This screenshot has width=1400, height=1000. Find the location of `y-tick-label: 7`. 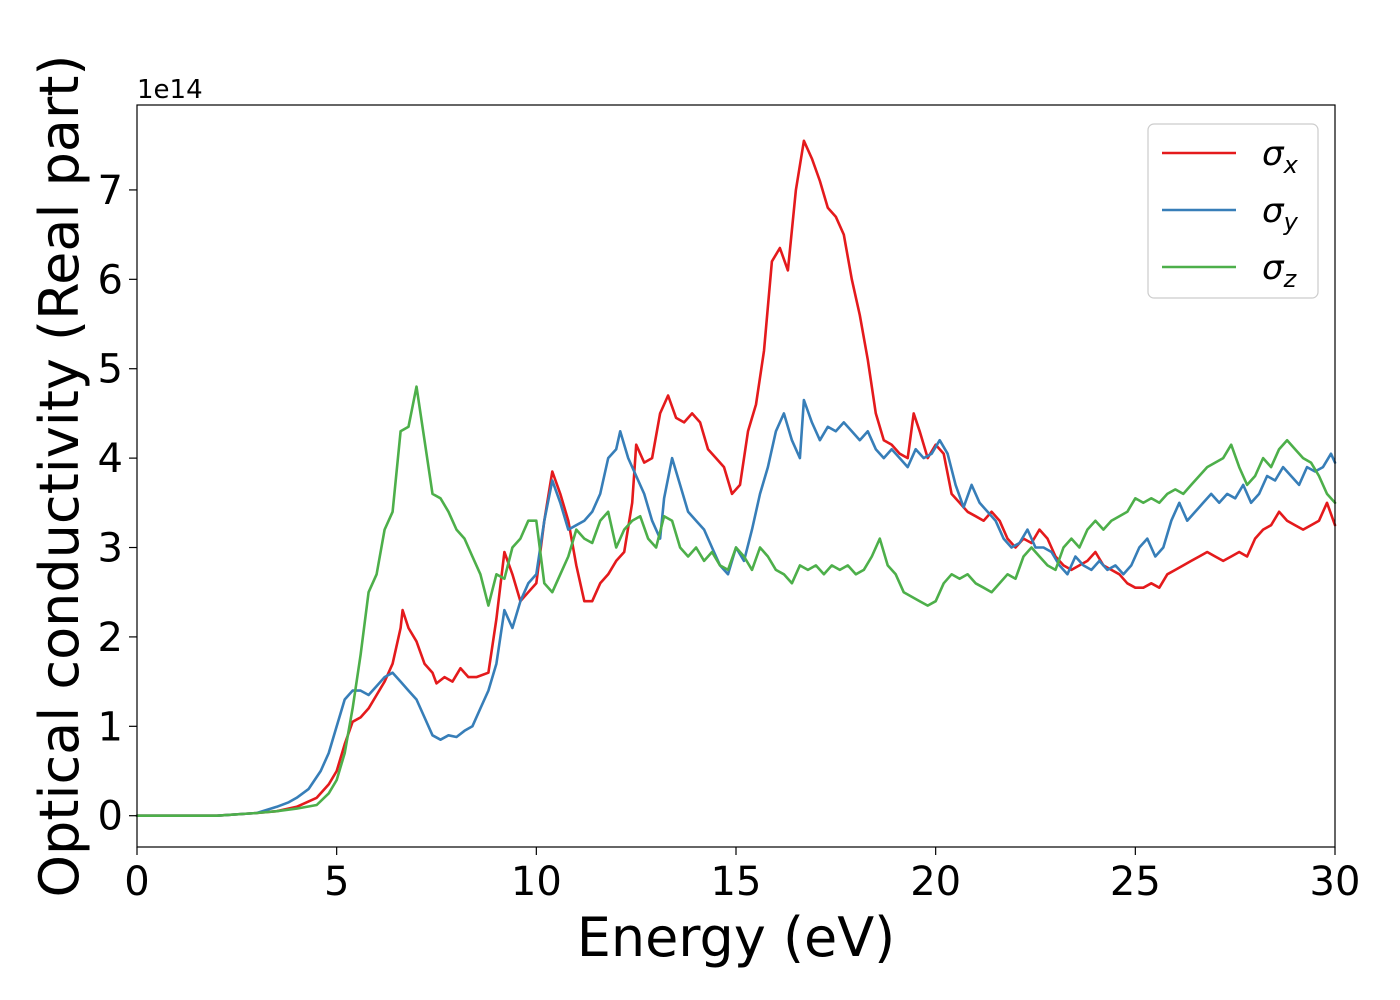

y-tick-label: 7 is located at coordinates (110, 191).